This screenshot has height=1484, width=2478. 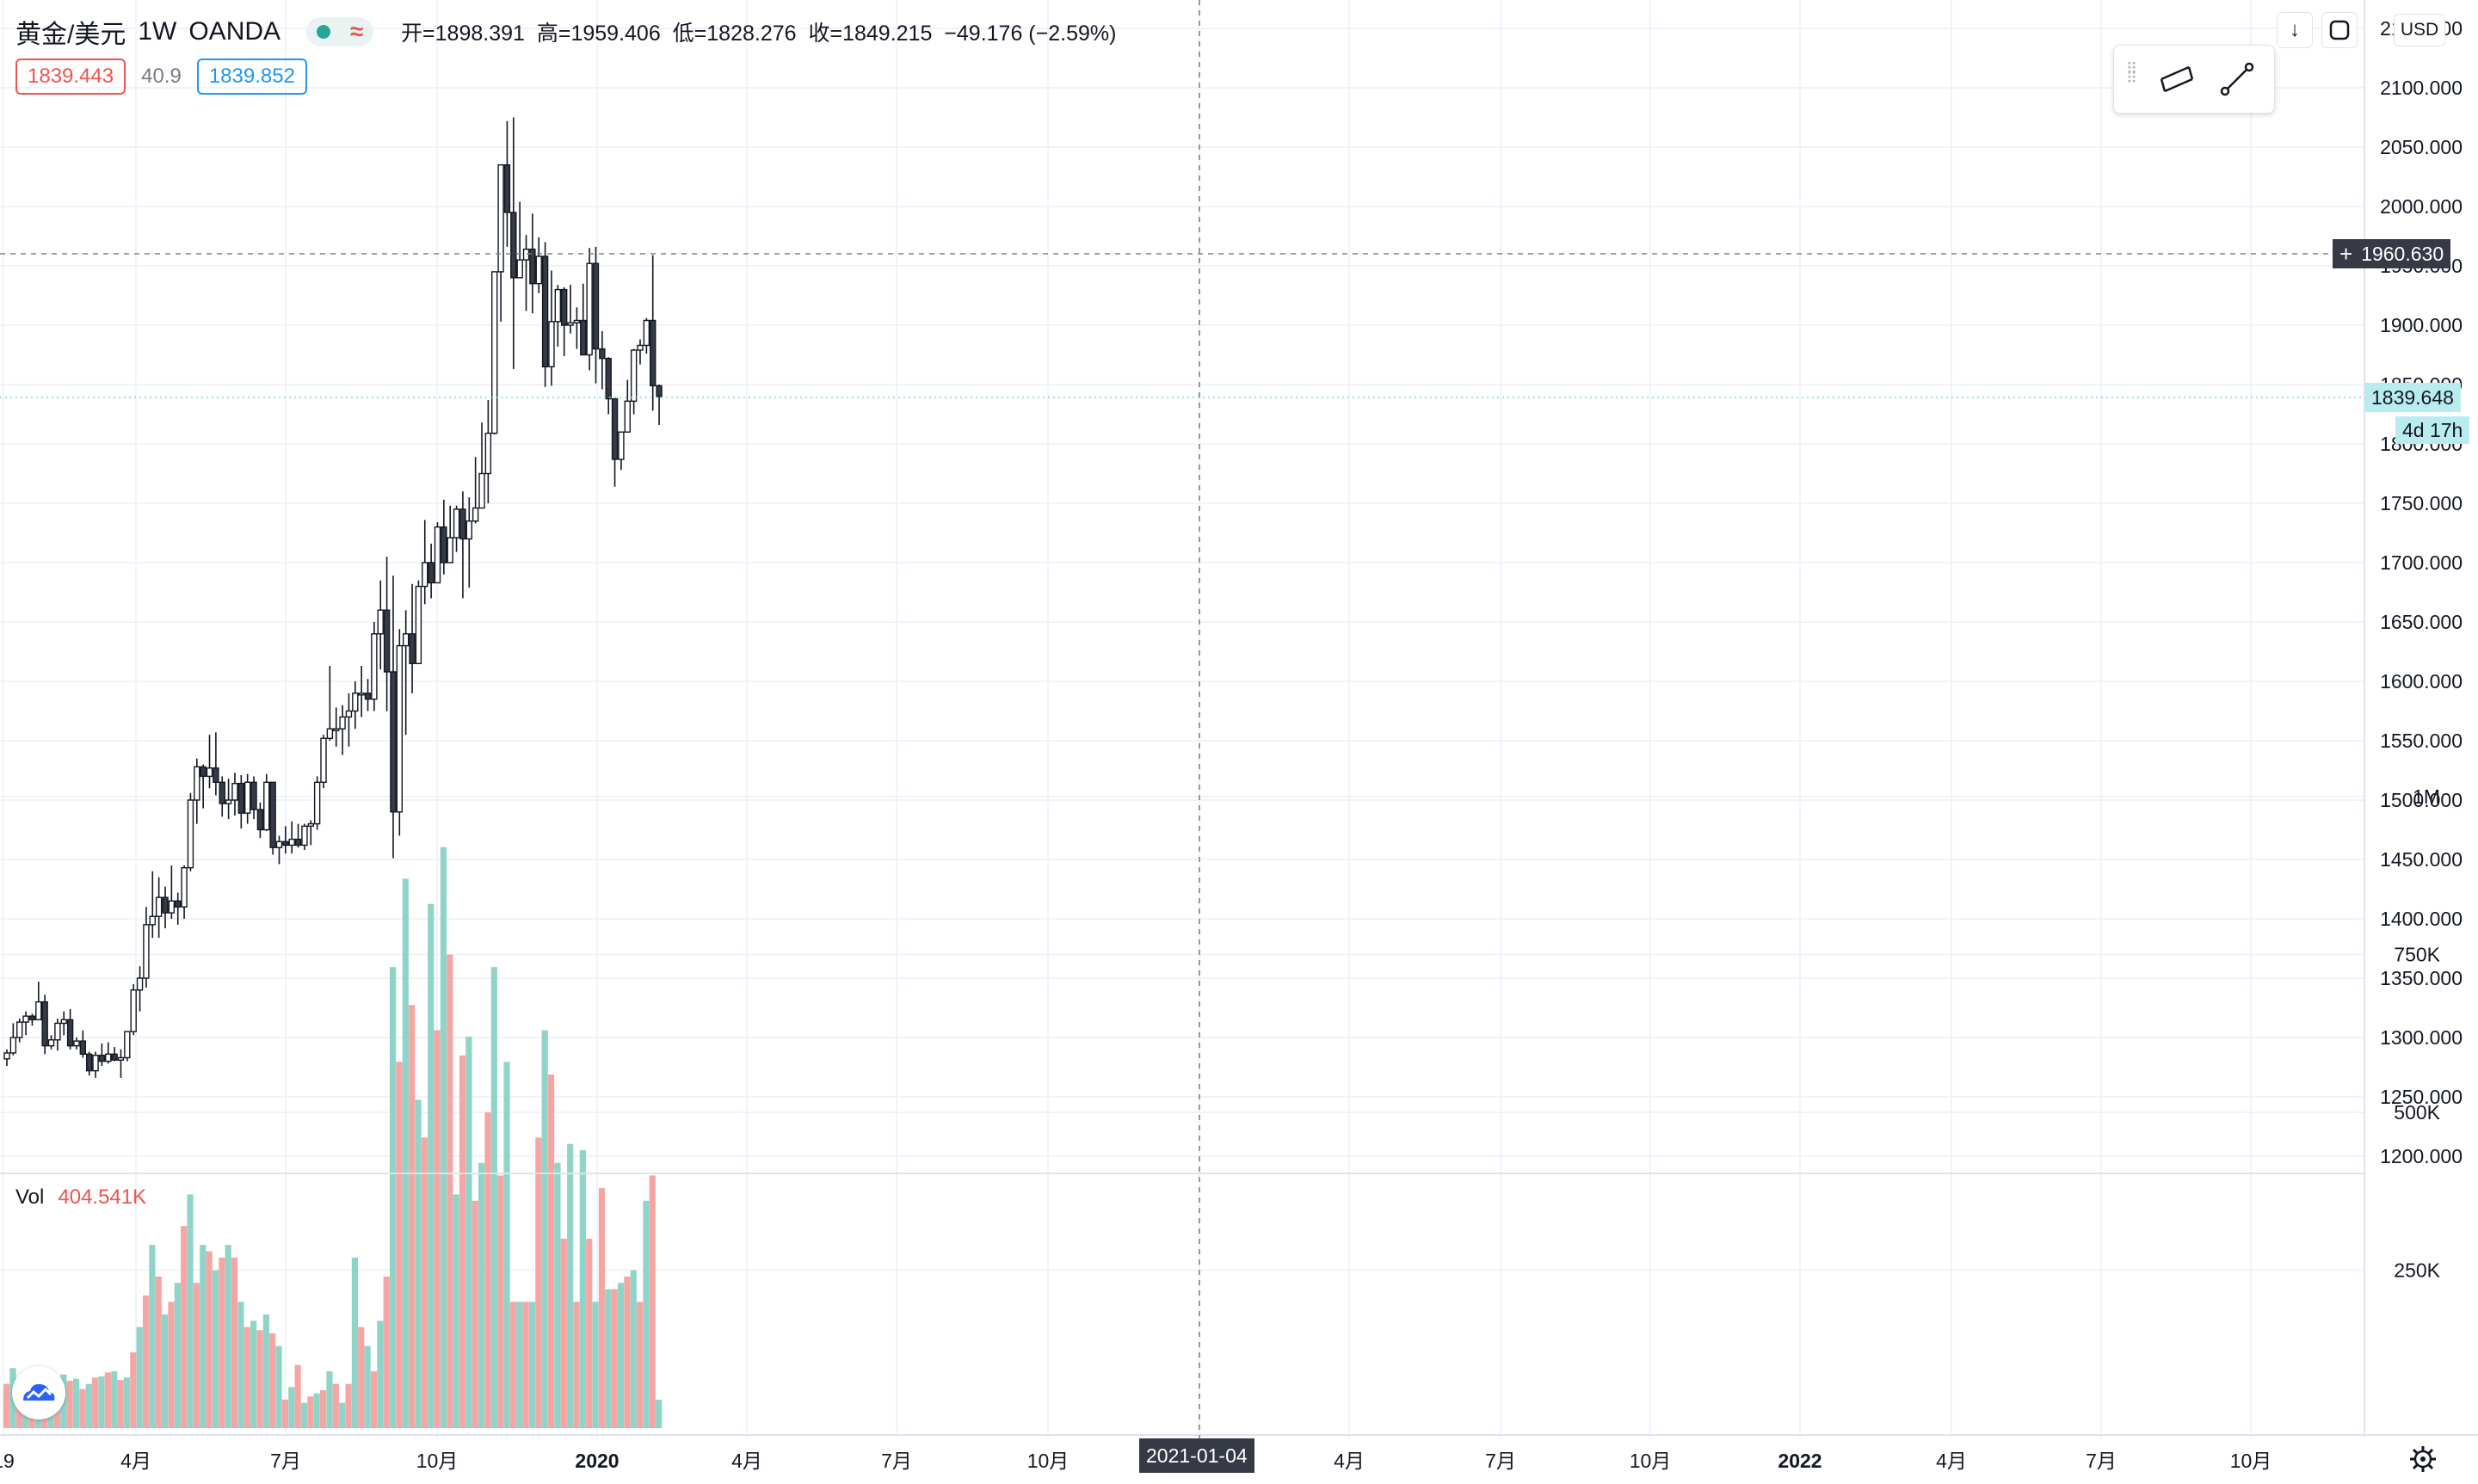 What do you see at coordinates (2421, 800) in the screenshot?
I see `price-tick-label: 1500.000` at bounding box center [2421, 800].